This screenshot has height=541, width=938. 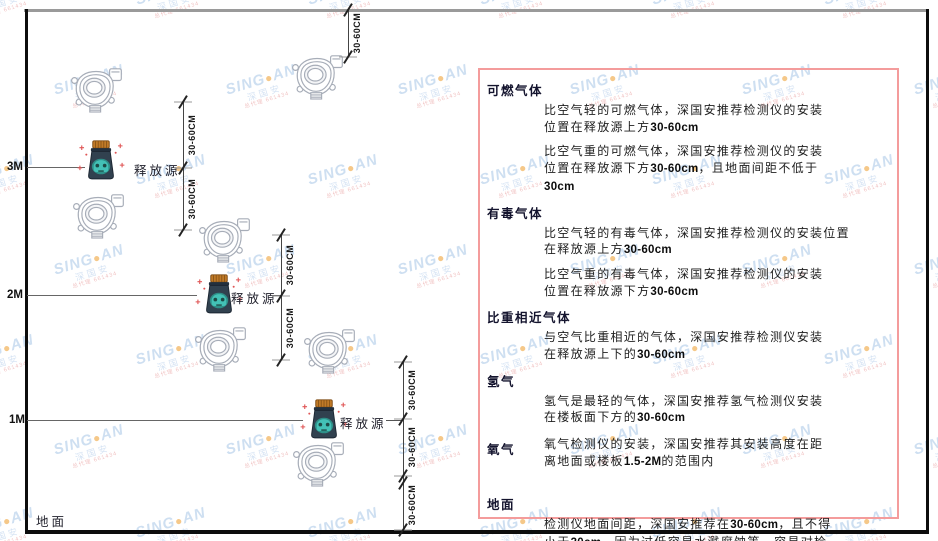 What do you see at coordinates (26, 271) in the screenshot?
I see `left-wall-line` at bounding box center [26, 271].